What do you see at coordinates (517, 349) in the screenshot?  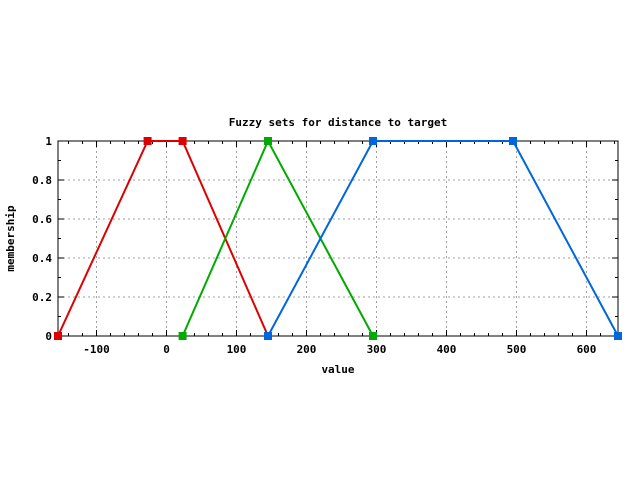 I see `x-tick-label: 500` at bounding box center [517, 349].